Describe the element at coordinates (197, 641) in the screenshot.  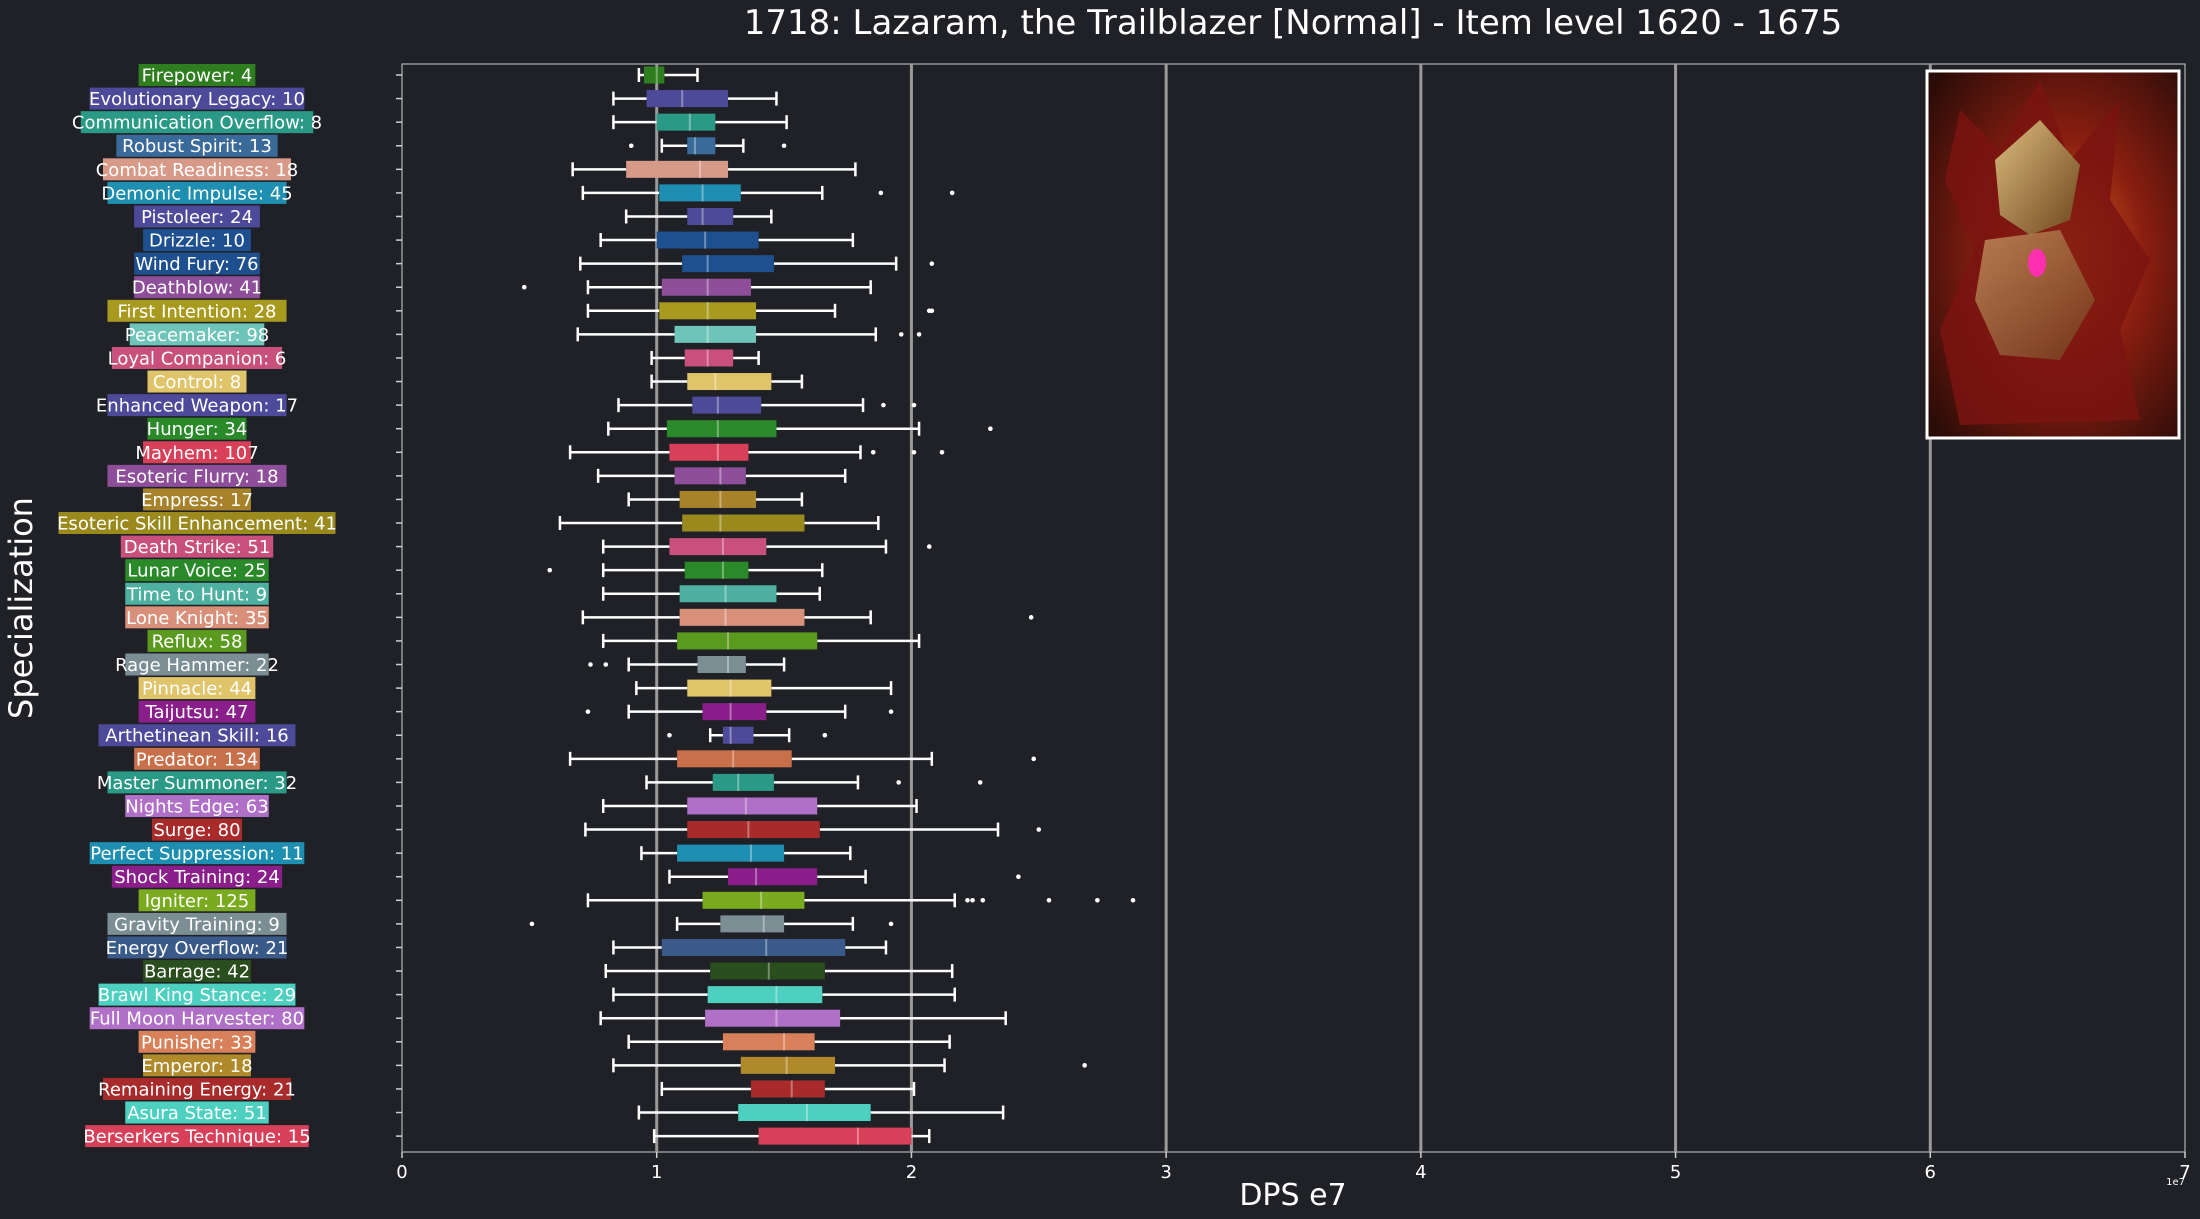
I see `category-label: Reflux: 58` at that location.